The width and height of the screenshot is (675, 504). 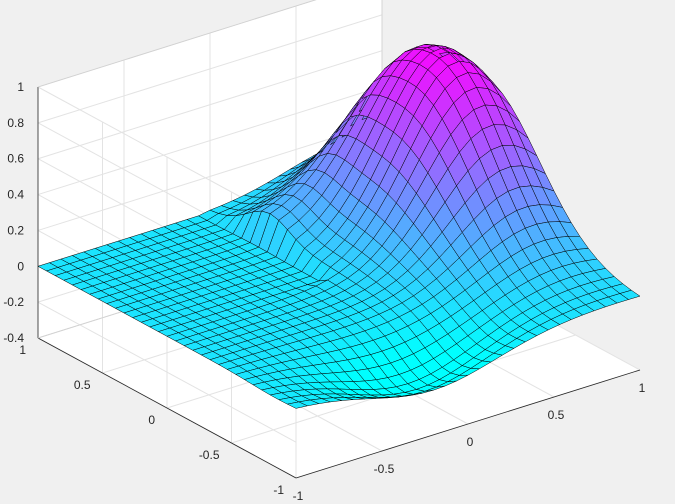 What do you see at coordinates (384, 469) in the screenshot?
I see `x-tick-label: -0.5` at bounding box center [384, 469].